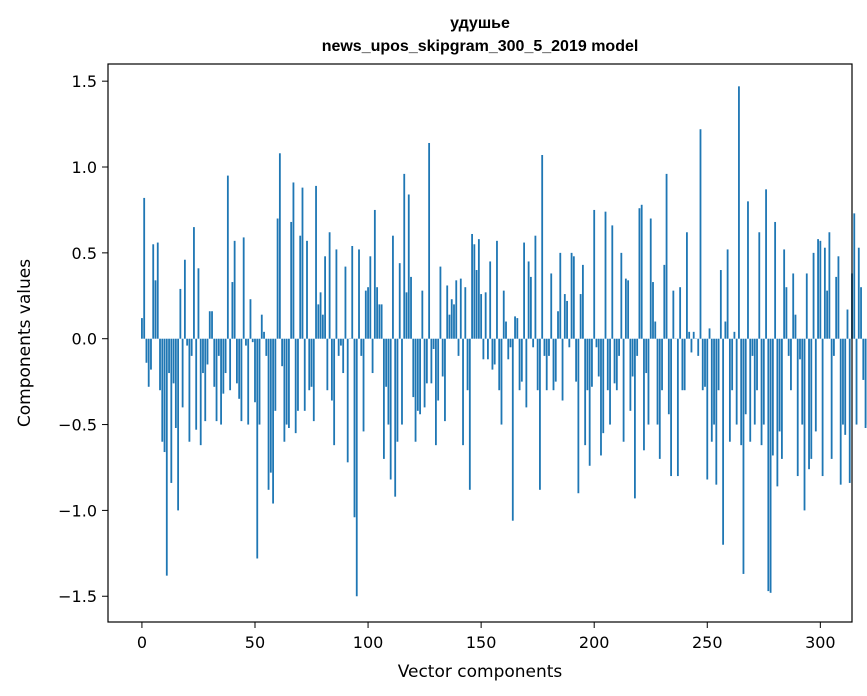  I want to click on x-tick-label: 150, so click(481, 642).